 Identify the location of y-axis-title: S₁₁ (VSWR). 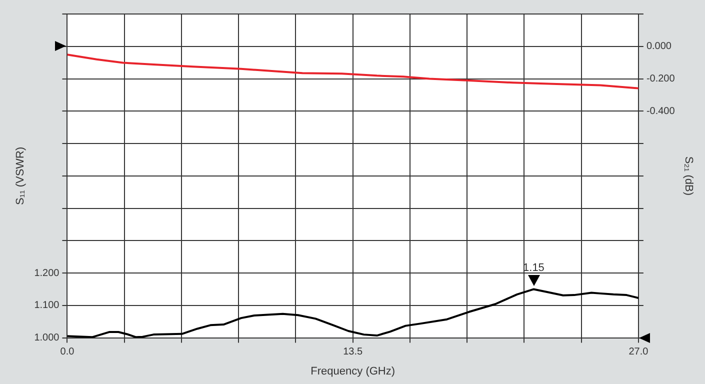
(20, 175).